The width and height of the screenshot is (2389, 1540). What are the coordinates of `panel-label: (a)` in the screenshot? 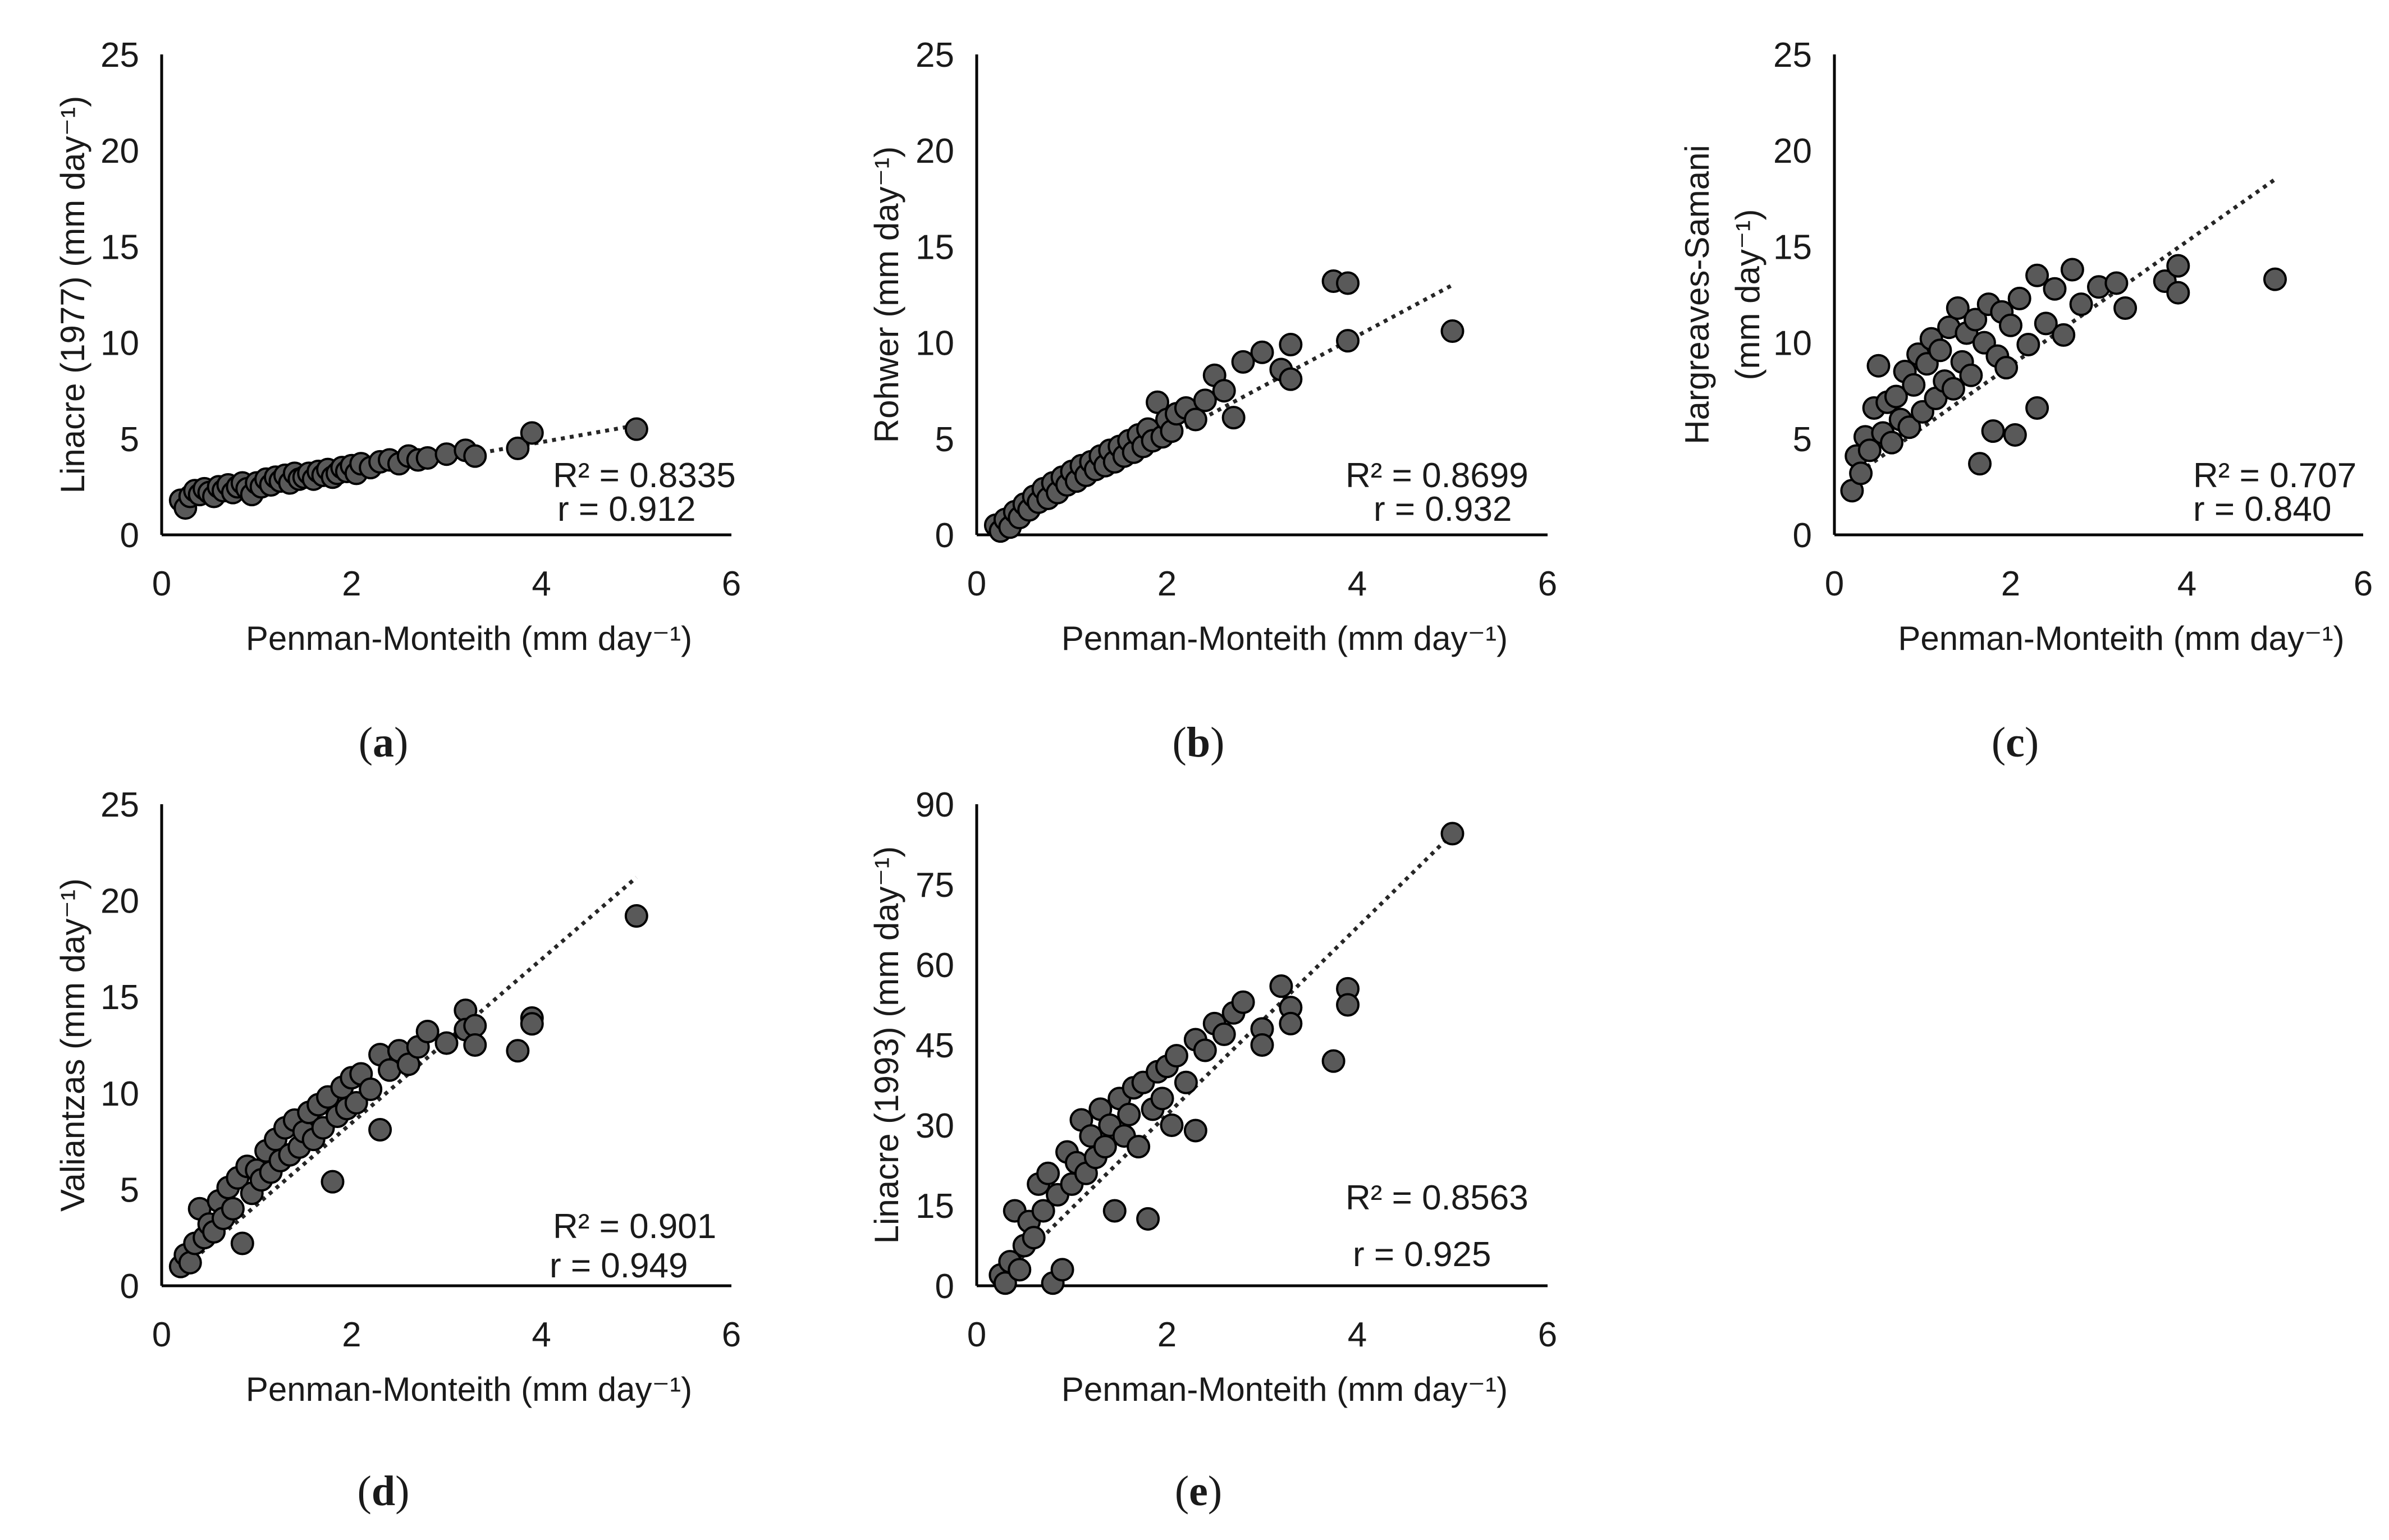 It's located at (384, 742).